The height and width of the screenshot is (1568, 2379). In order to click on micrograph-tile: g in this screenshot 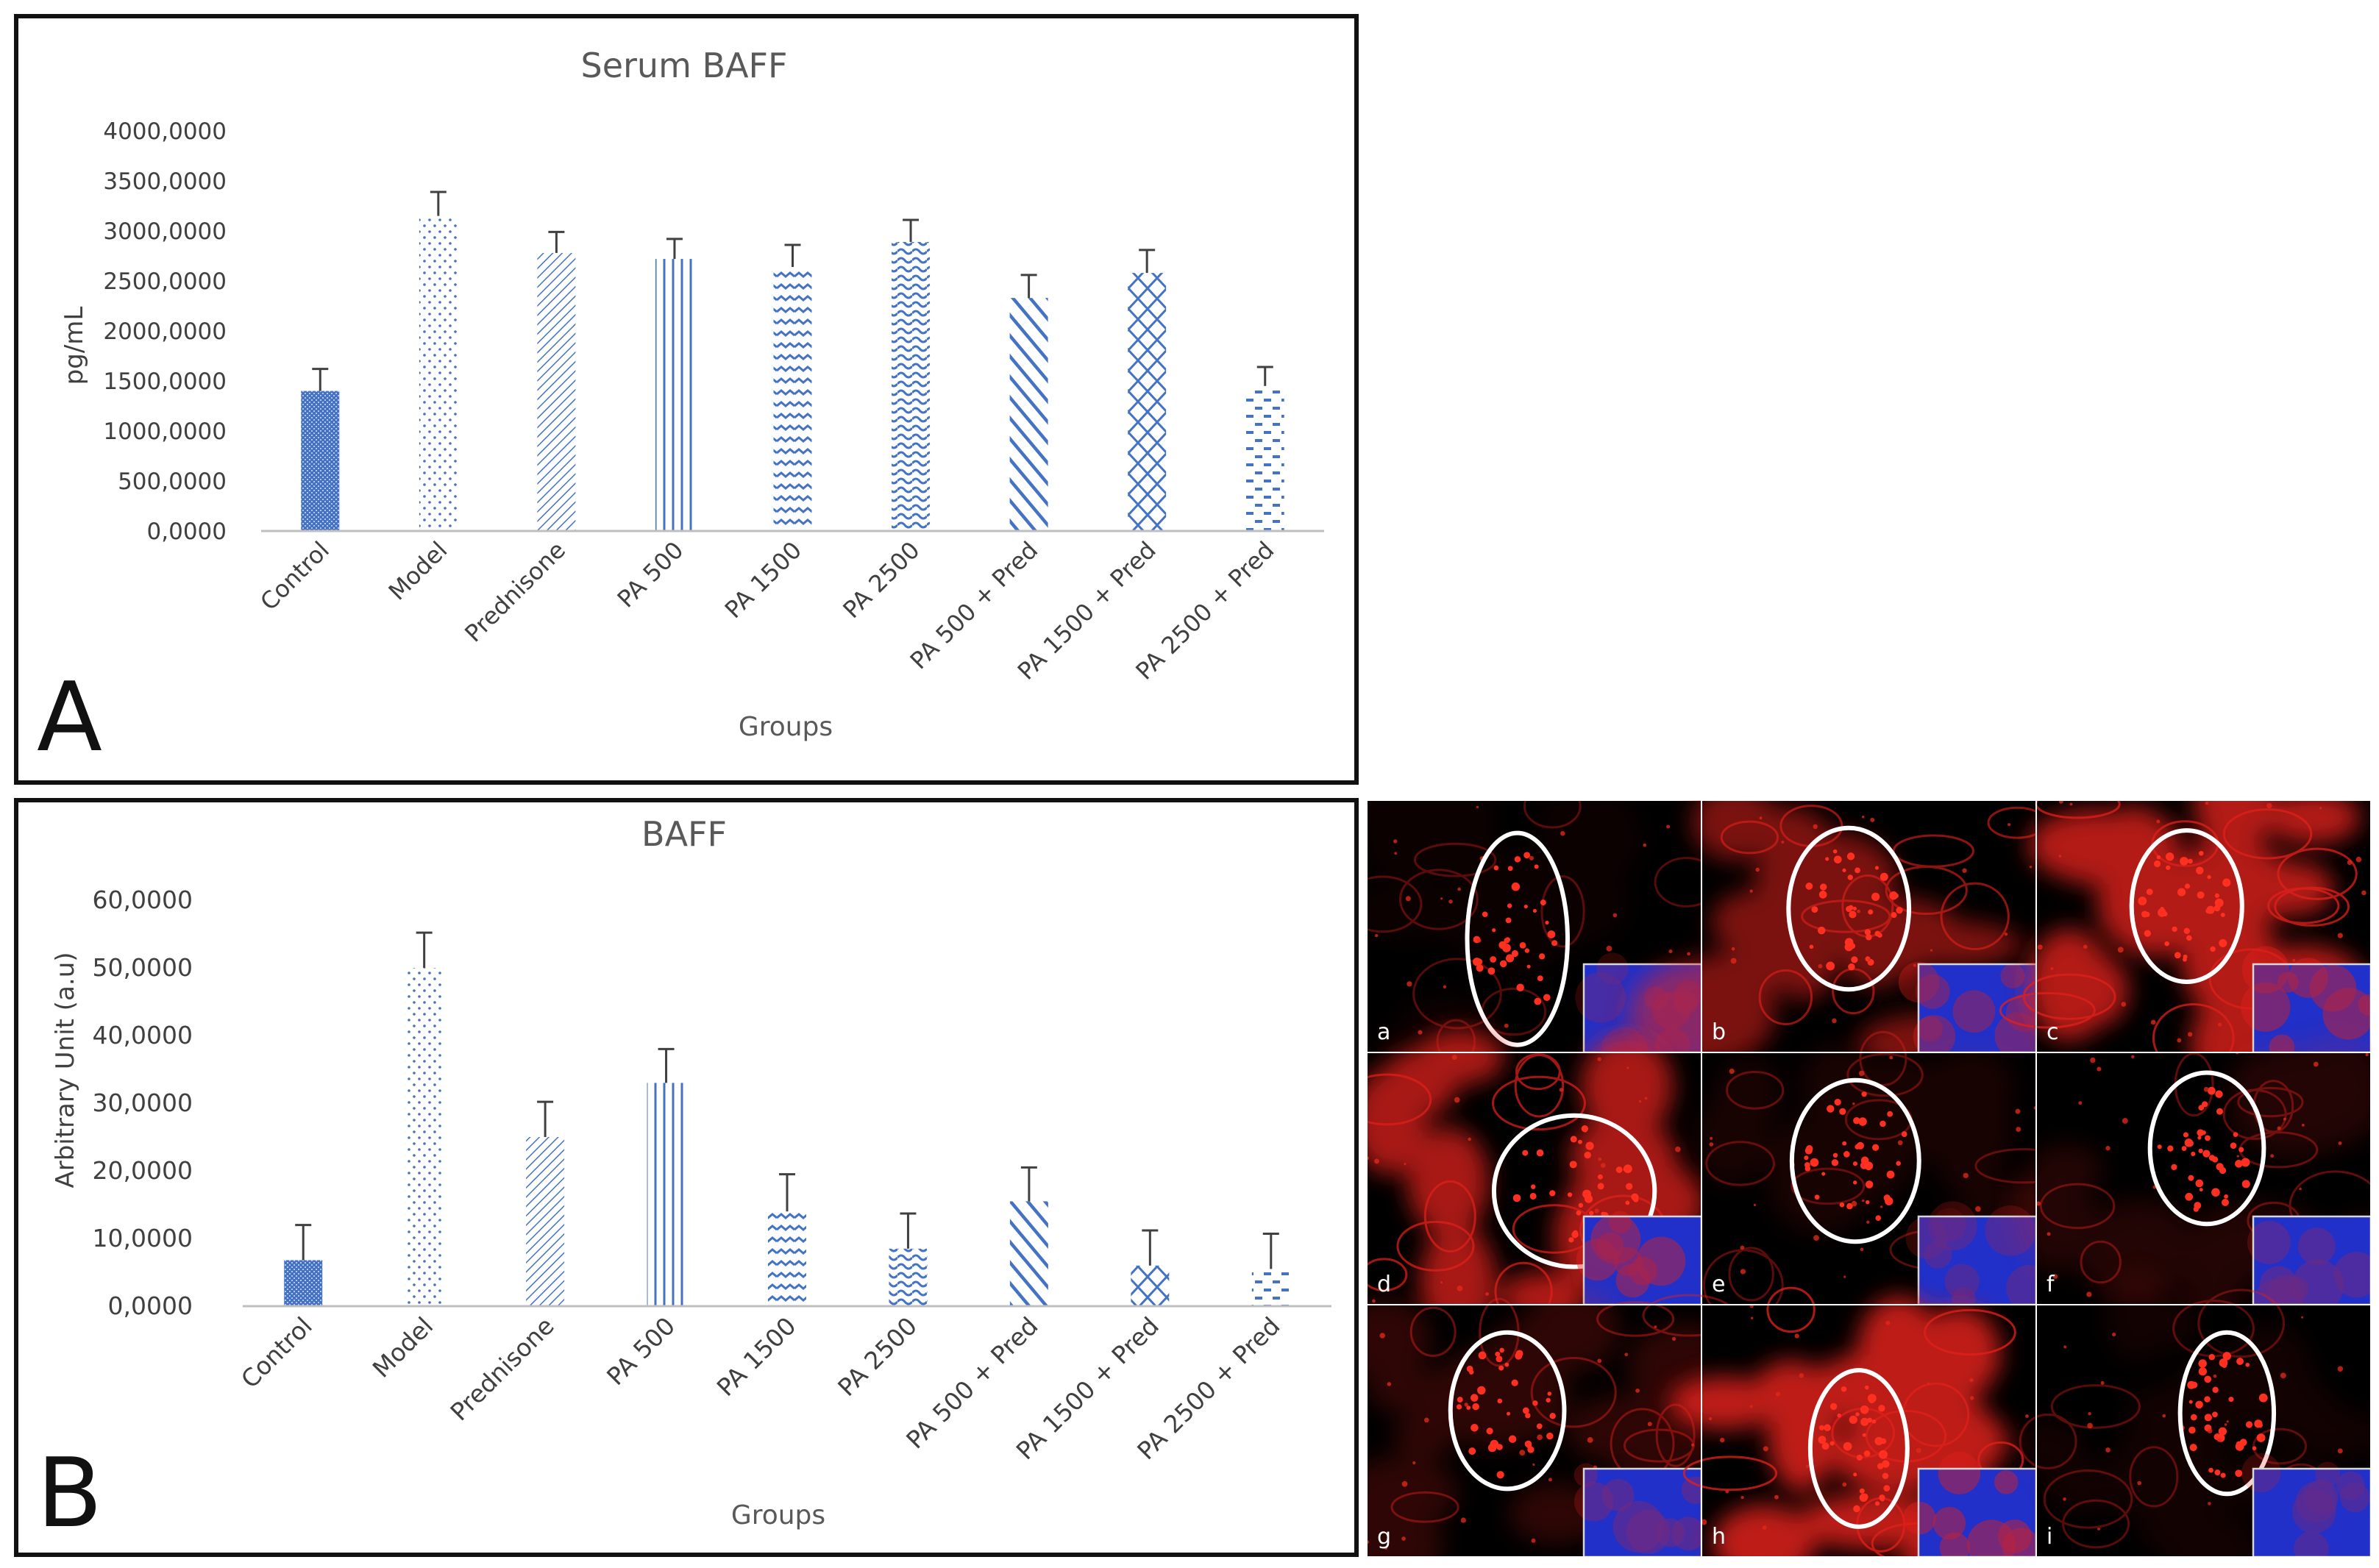, I will do `click(1562, 1421)`.